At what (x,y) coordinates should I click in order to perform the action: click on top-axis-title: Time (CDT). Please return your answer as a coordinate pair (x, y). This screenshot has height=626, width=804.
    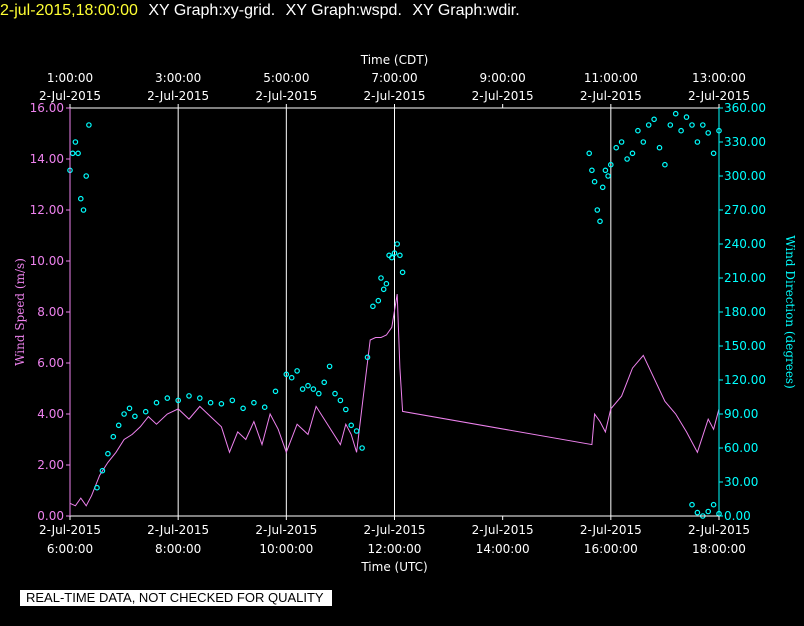
    Looking at the image, I should click on (394, 60).